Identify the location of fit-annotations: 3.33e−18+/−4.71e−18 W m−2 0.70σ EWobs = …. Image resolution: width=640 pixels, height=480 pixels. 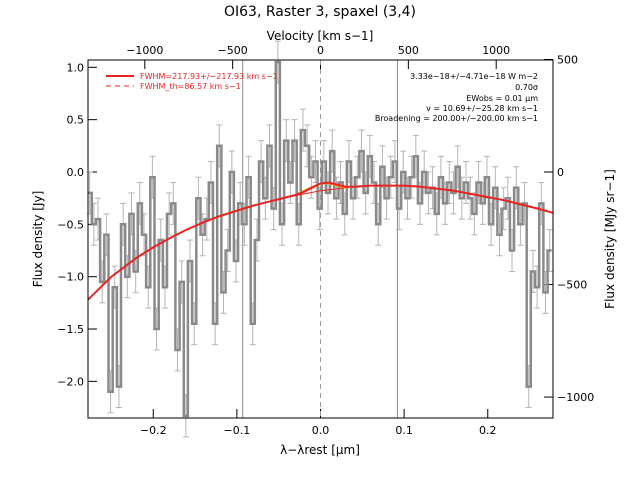
(456, 97).